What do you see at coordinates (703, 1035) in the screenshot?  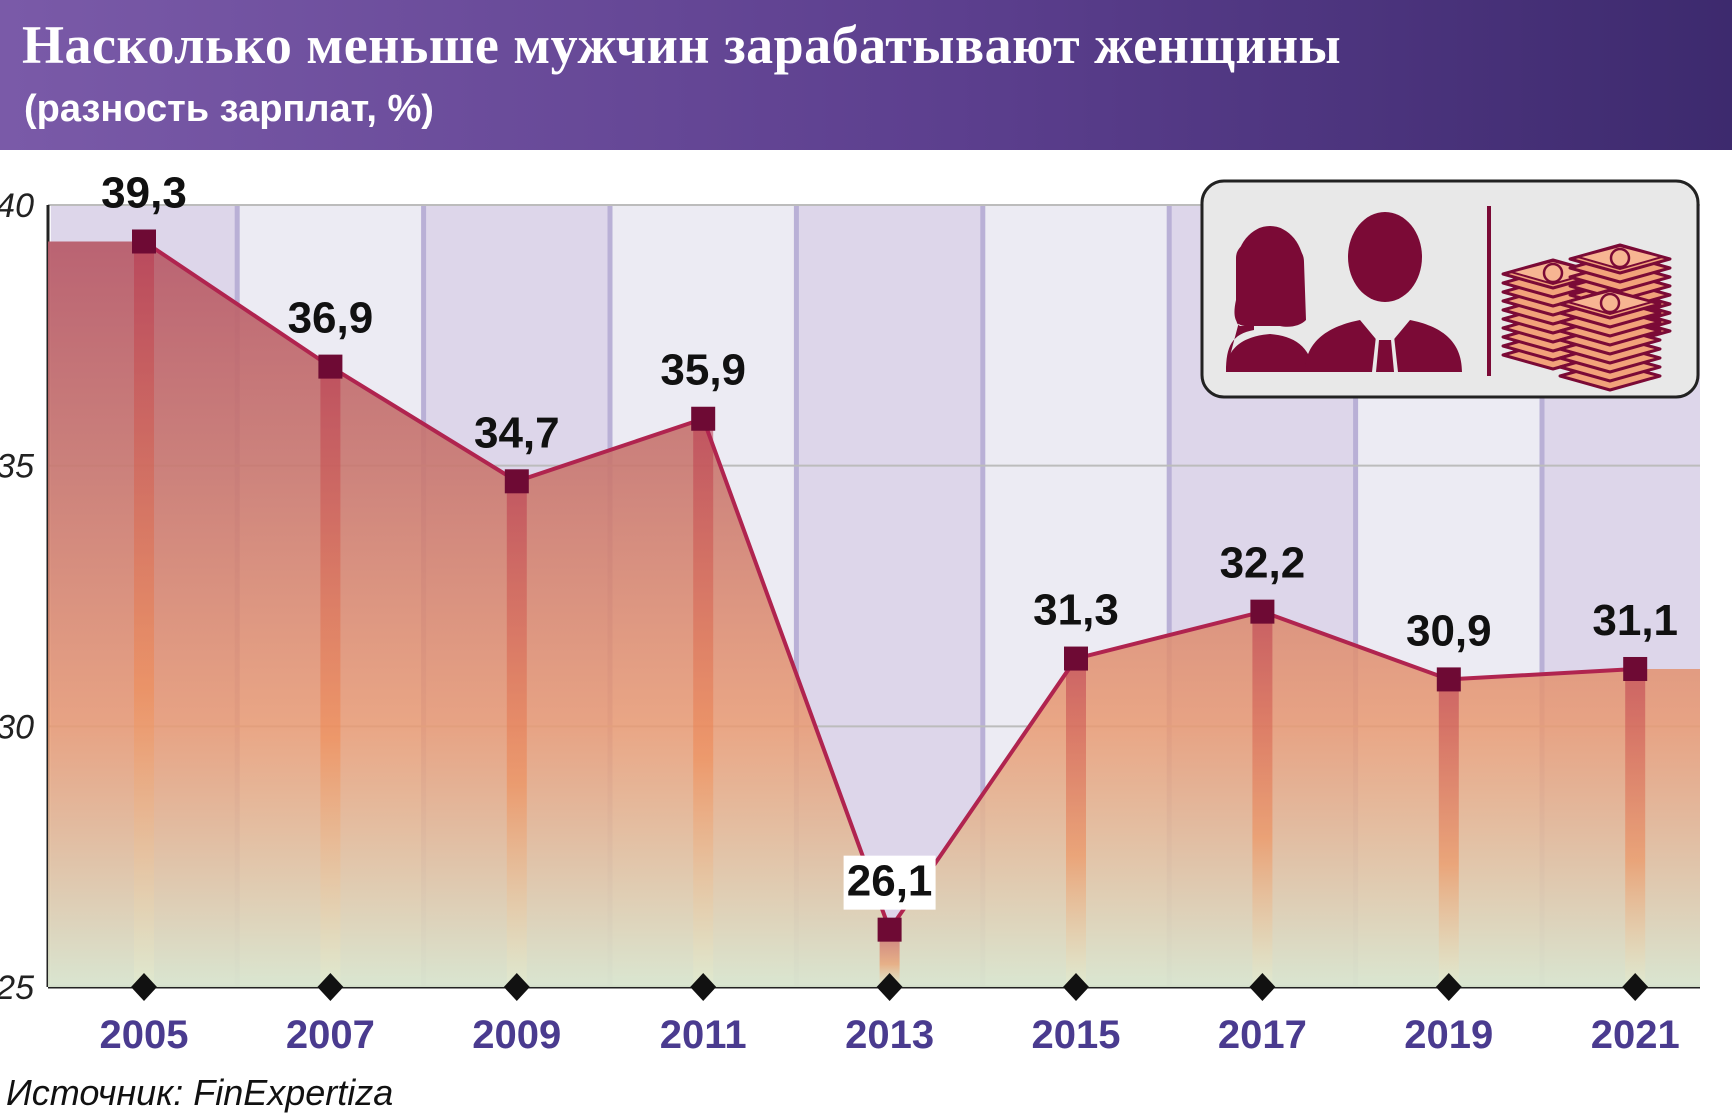 I see `x-tick-label: 2011` at bounding box center [703, 1035].